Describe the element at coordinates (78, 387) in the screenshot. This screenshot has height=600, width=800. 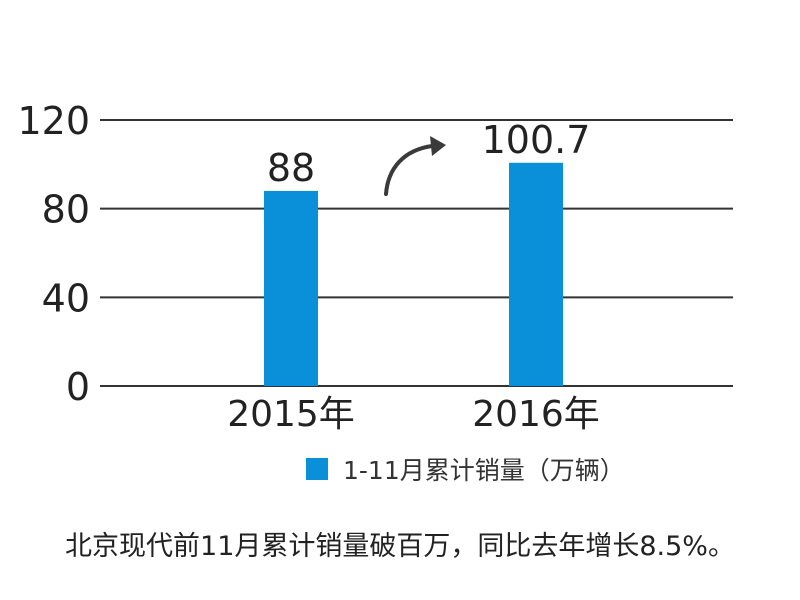
I see `y-tick-label: 0` at that location.